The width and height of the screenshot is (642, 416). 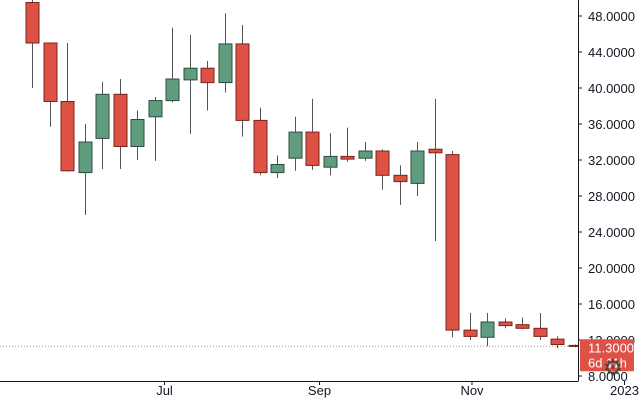 What do you see at coordinates (611, 88) in the screenshot?
I see `y-tick-label-40.0000: 40.0000` at bounding box center [611, 88].